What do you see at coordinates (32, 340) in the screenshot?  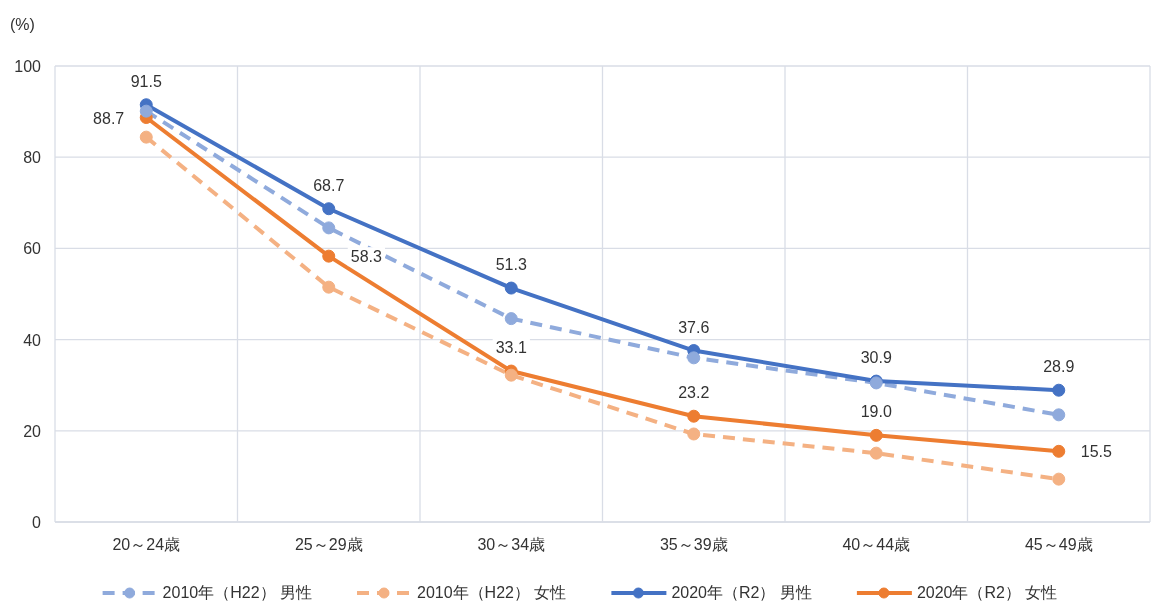 I see `y-tick-label: 40` at bounding box center [32, 340].